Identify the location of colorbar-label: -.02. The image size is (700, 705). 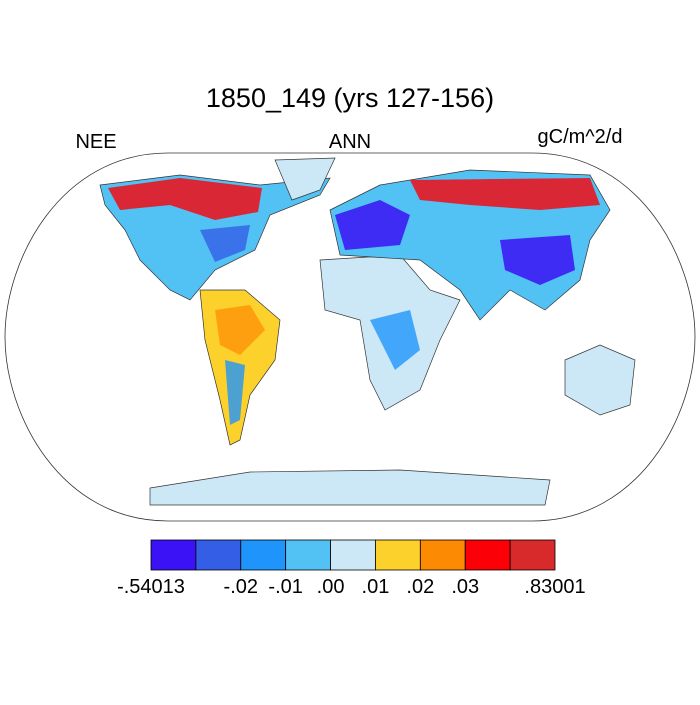
(241, 587).